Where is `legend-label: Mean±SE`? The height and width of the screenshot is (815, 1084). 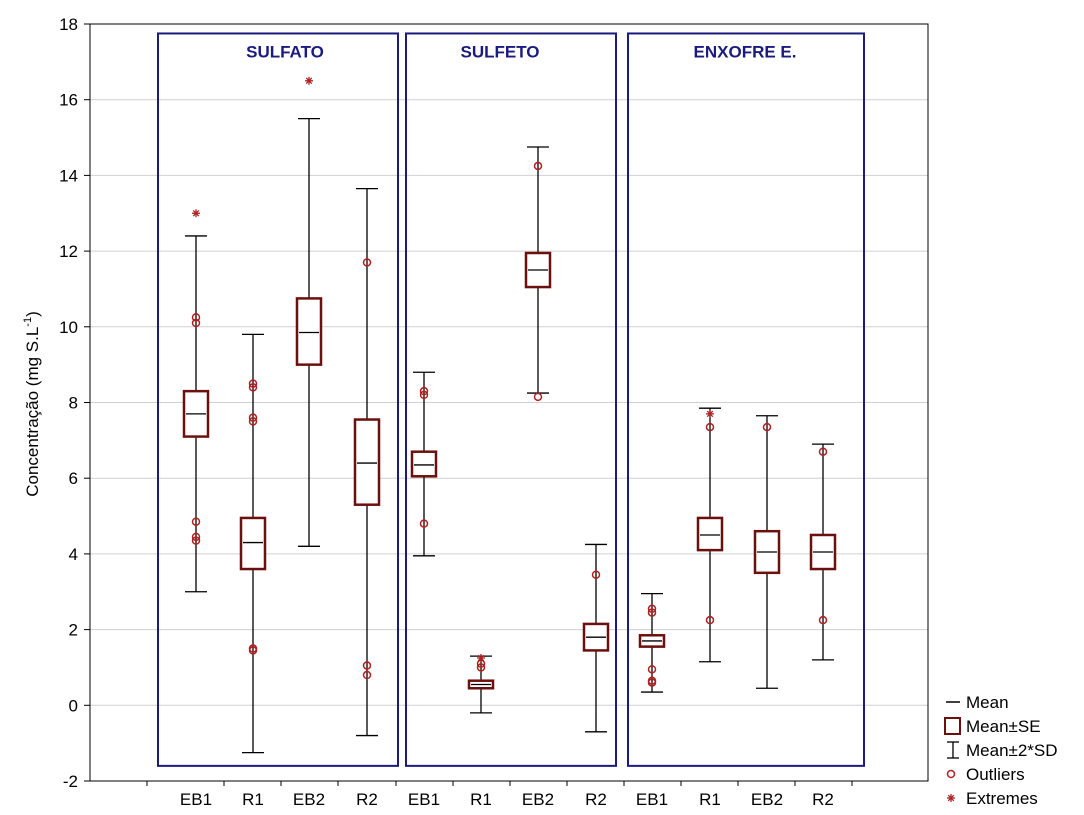 legend-label: Mean±SE is located at coordinates (1003, 726).